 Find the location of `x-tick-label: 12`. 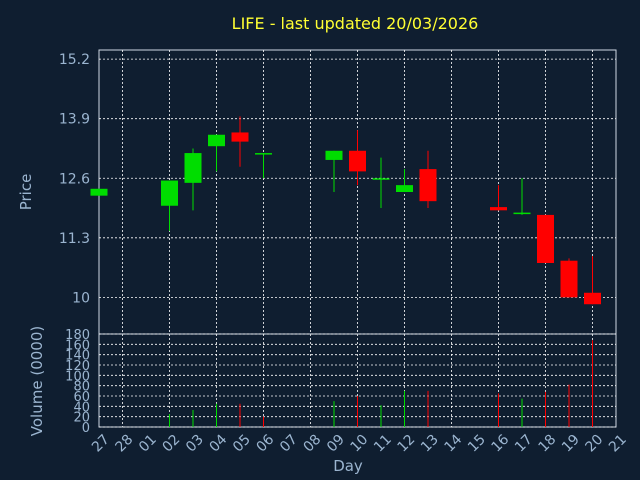

x-tick-label: 12 is located at coordinates (406, 444).